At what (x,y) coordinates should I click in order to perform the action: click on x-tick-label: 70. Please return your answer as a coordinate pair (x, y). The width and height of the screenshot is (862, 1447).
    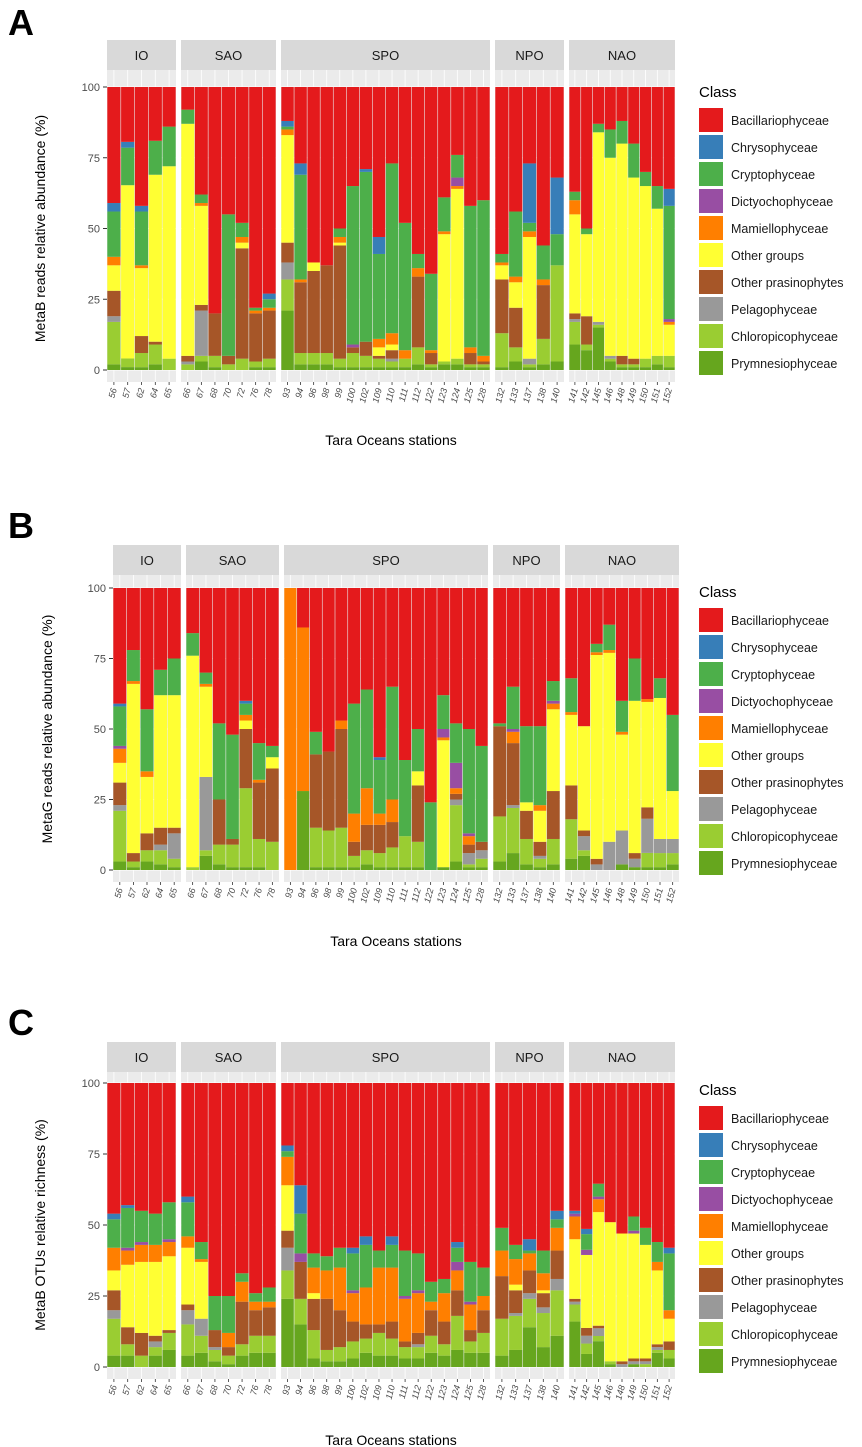
    Looking at the image, I should click on (227, 1390).